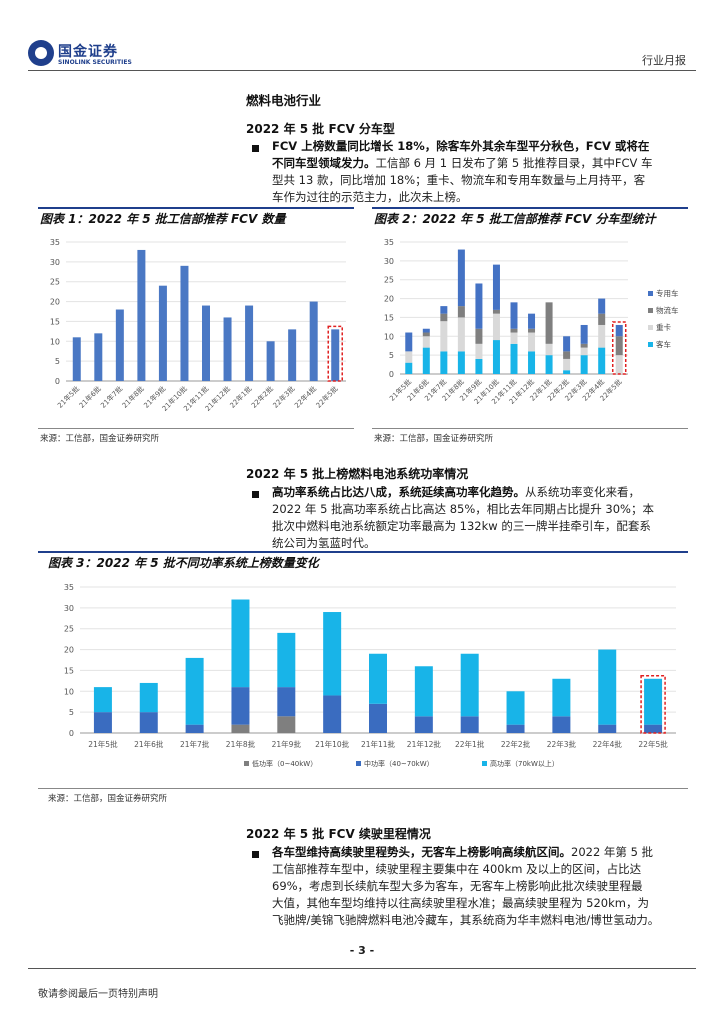 Image resolution: width=724 pixels, height=1024 pixels. Describe the element at coordinates (284, 763) in the screenshot. I see `legend-label: 低功率（0~40kW）` at that location.